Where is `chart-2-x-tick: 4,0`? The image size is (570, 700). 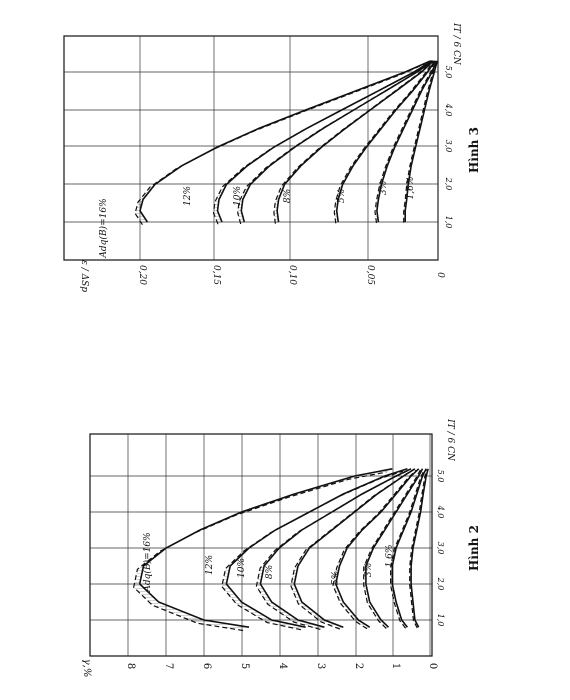 chart-2-x-tick: 4,0 is located at coordinates (440, 512).